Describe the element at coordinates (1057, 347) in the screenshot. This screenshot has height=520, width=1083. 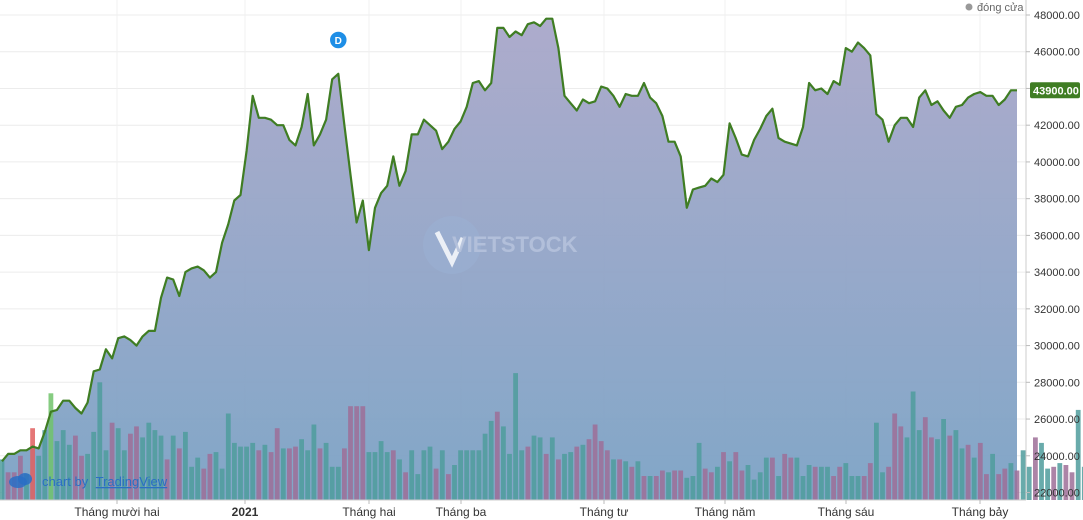
I see `y-tick-label: 30000.00` at that location.